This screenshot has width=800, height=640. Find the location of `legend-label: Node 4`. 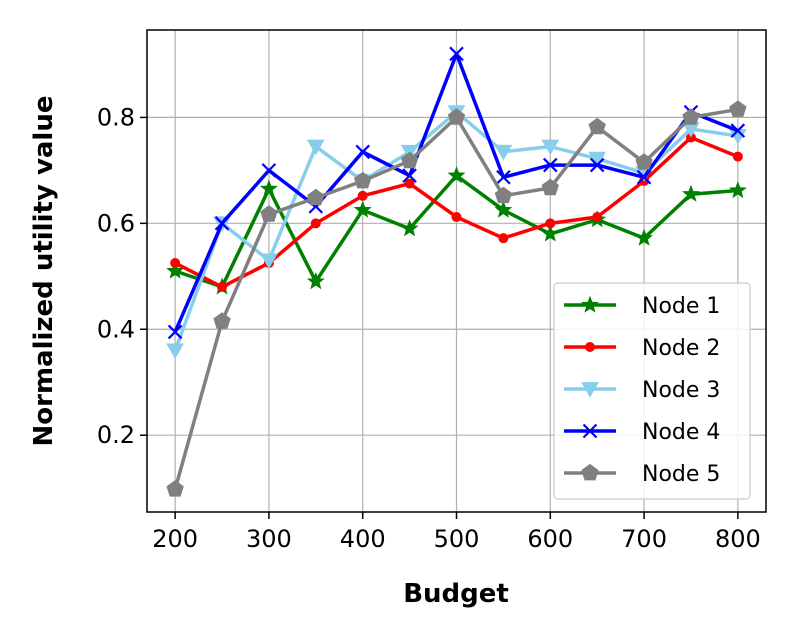

legend-label: Node 4 is located at coordinates (681, 432).